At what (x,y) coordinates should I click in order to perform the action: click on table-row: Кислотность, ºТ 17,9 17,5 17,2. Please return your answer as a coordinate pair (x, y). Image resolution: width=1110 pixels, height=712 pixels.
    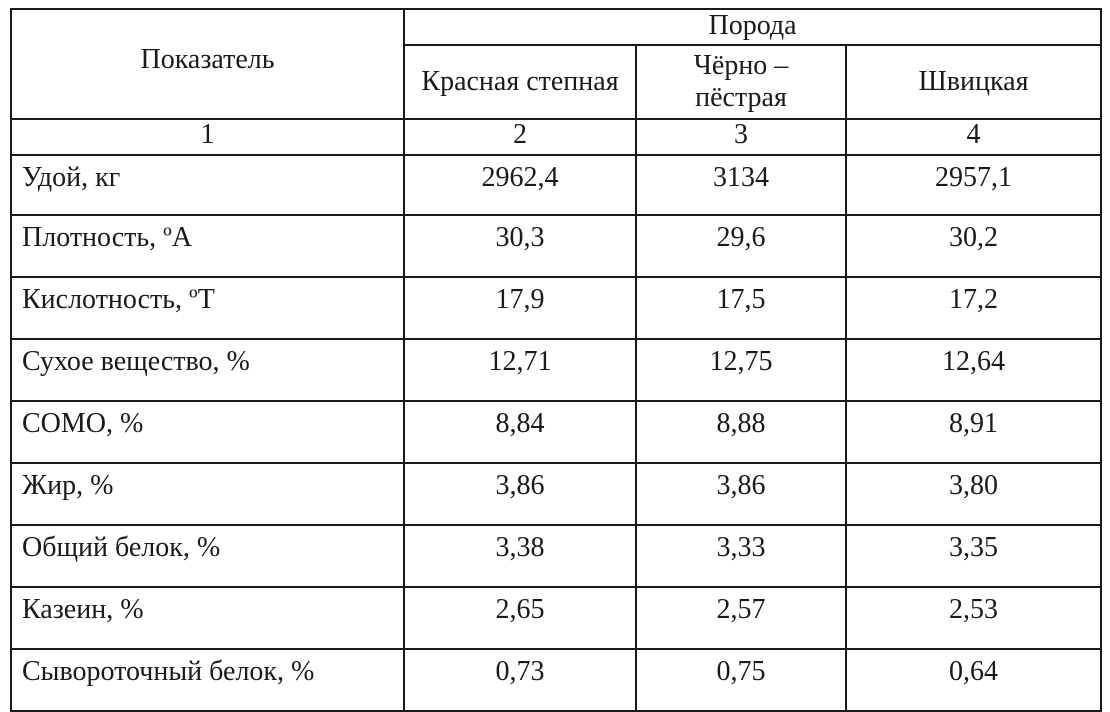
    Looking at the image, I should click on (556, 308).